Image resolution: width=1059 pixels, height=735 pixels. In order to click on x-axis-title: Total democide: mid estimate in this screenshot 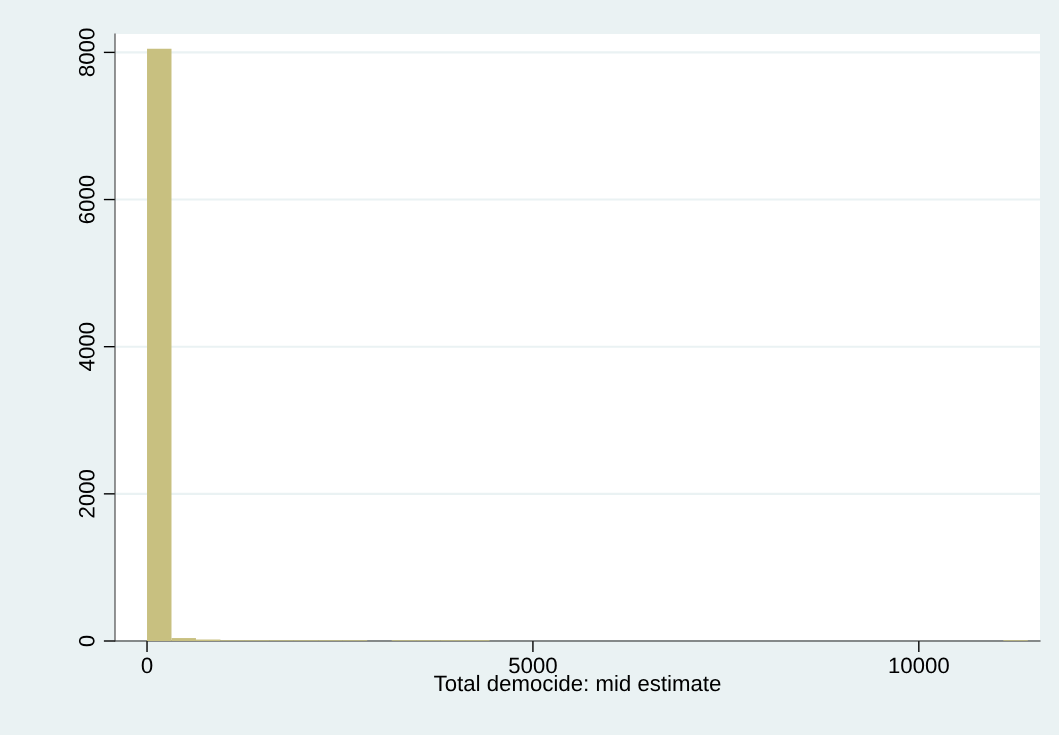, I will do `click(577, 683)`.